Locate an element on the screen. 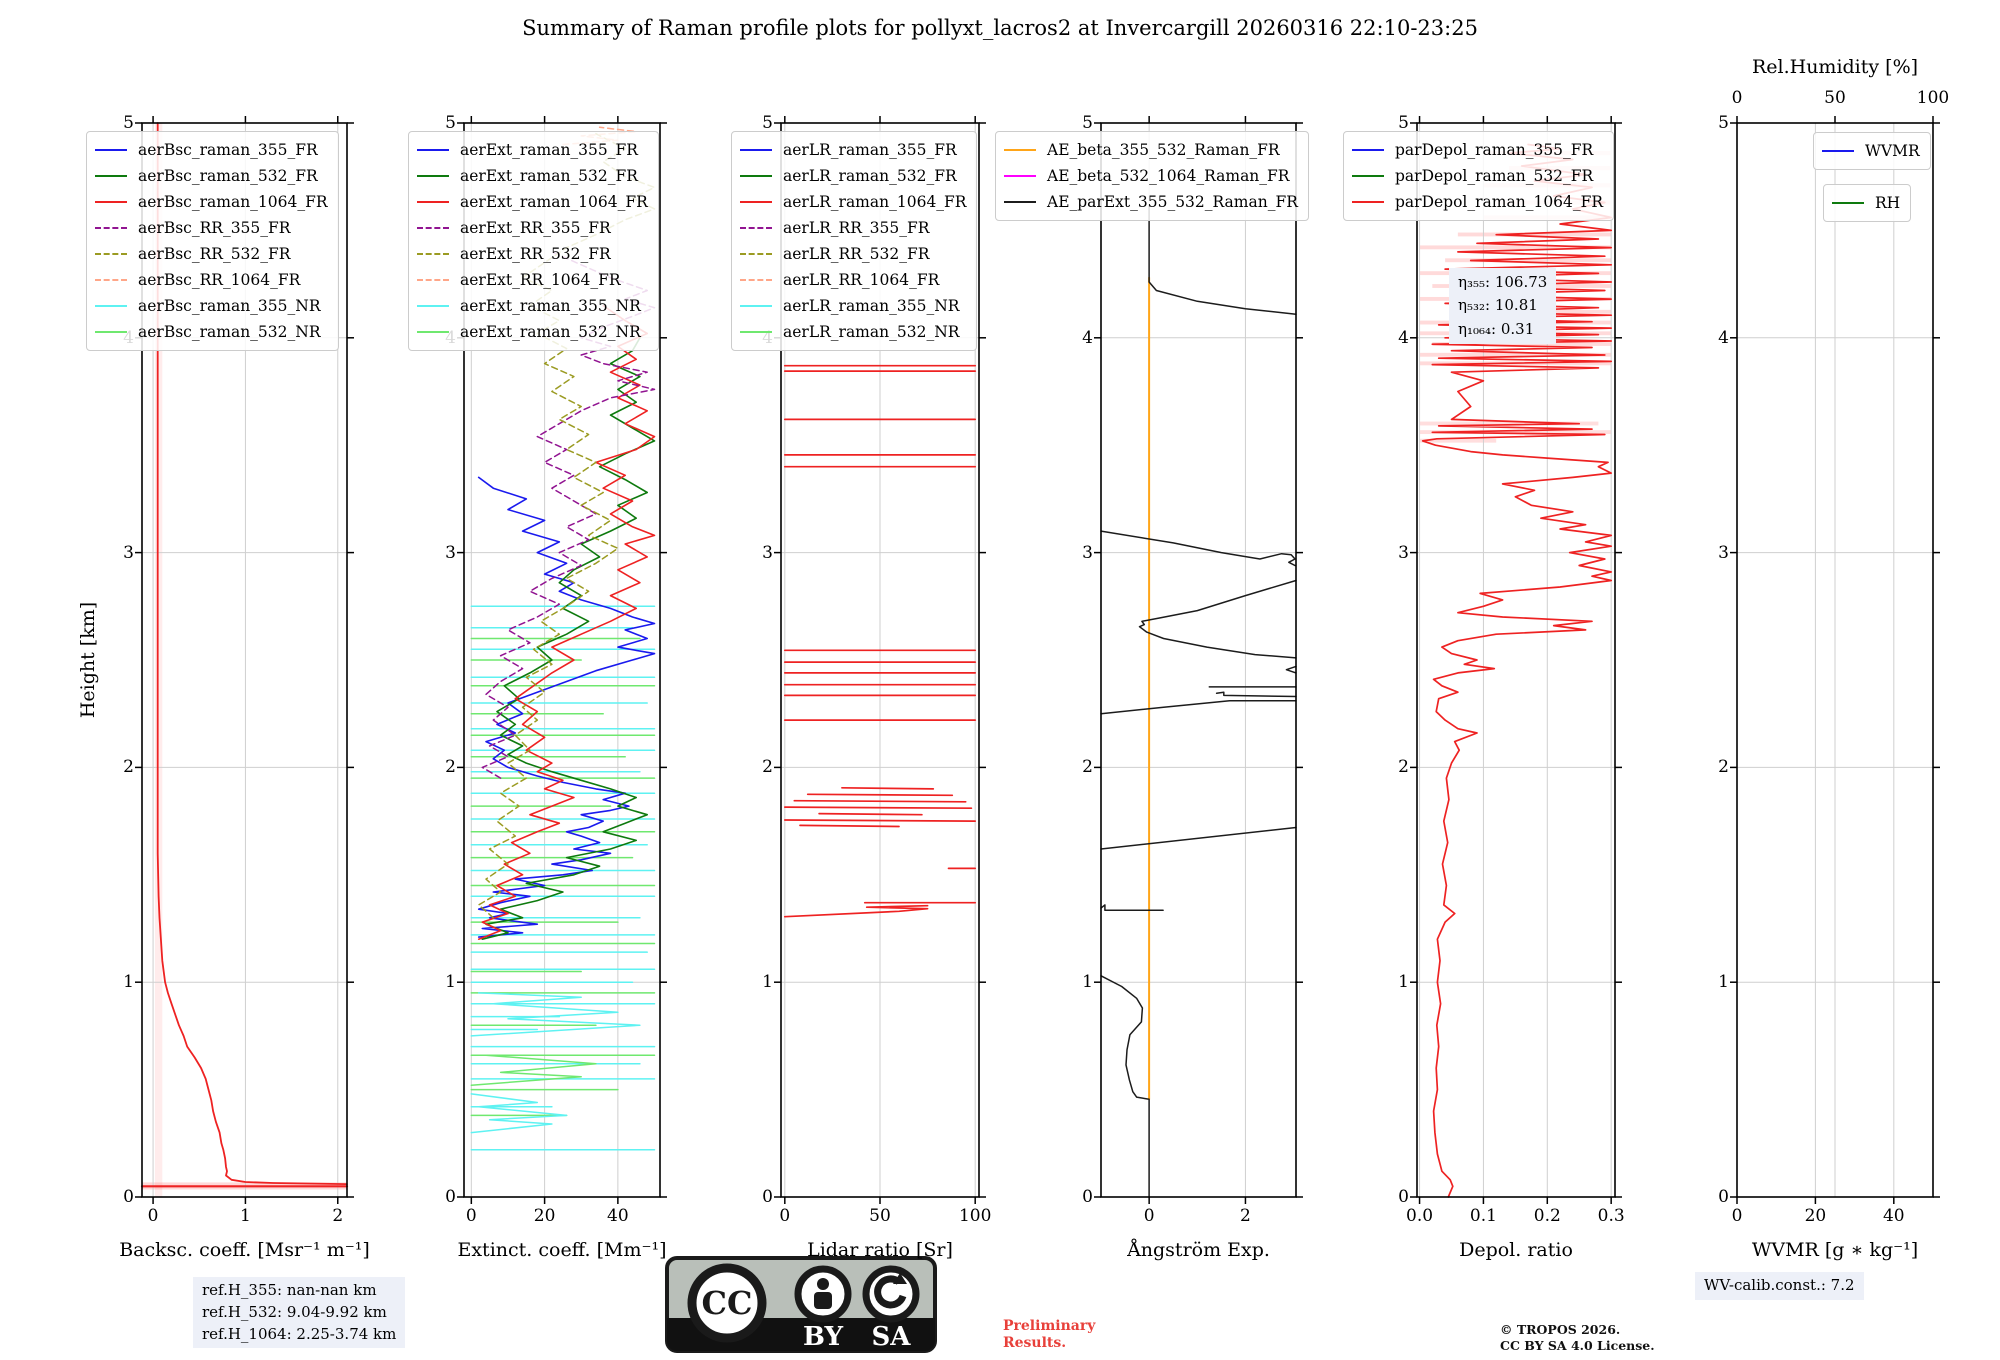 This screenshot has width=2000, height=1360. ref-h-1064: ref.H_1064: 2.25-3.74 km is located at coordinates (299, 1333).